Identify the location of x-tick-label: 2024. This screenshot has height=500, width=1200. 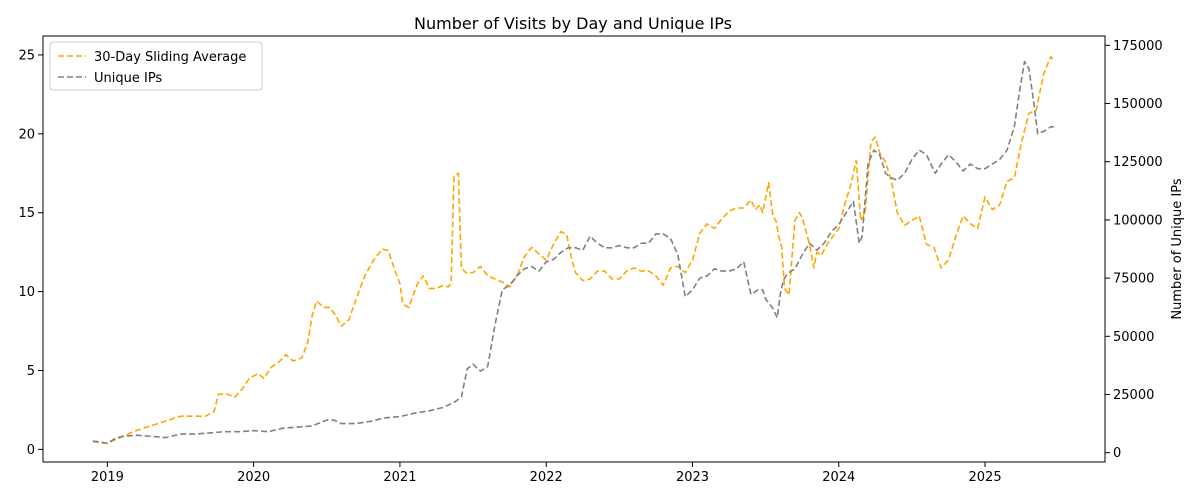
(838, 477).